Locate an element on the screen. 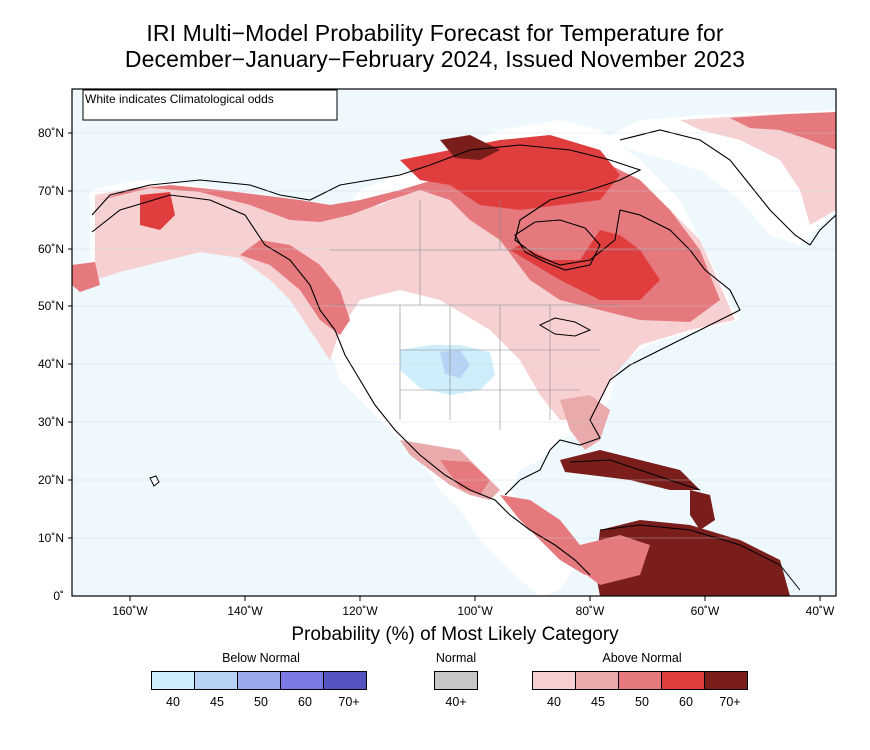 This screenshot has width=870, height=750. hawaii-island is located at coordinates (154, 481).